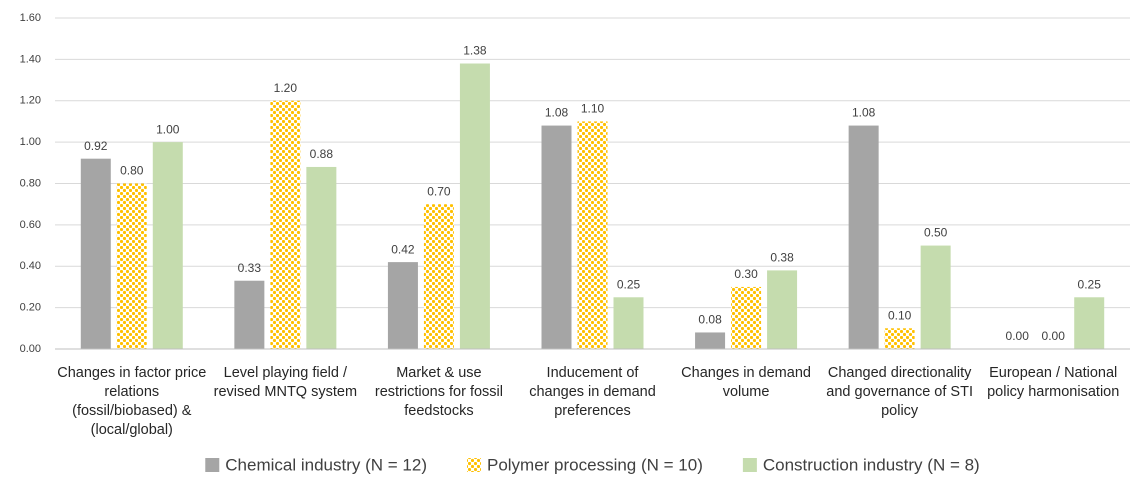 Image resolution: width=1137 pixels, height=496 pixels. Describe the element at coordinates (710, 320) in the screenshot. I see `value-label: 0.08` at that location.